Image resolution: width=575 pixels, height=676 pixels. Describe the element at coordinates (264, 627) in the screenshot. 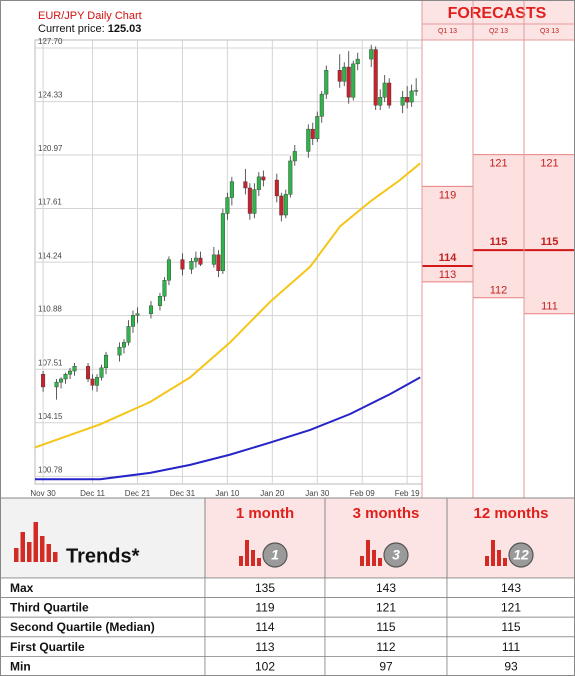

I see `table-value: 114` at that location.